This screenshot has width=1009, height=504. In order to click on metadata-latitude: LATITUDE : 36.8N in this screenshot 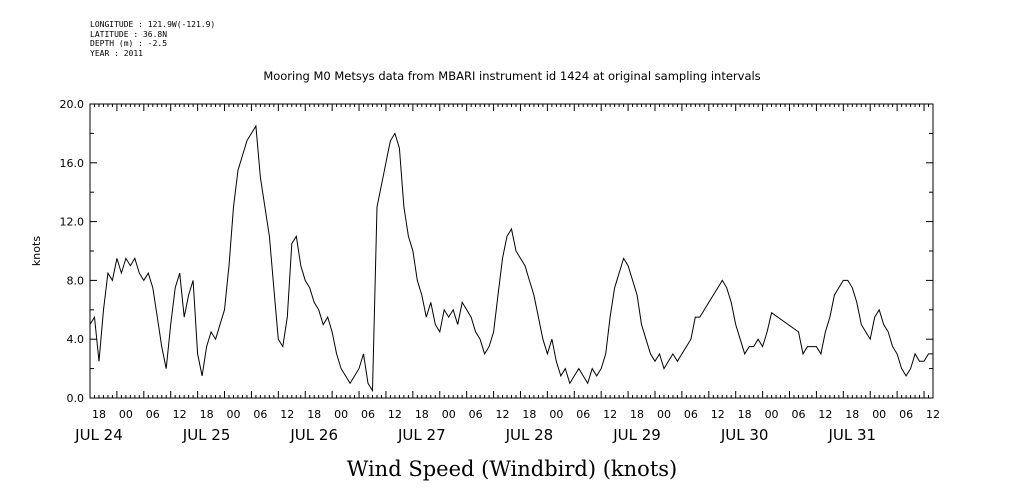, I will do `click(129, 34)`.